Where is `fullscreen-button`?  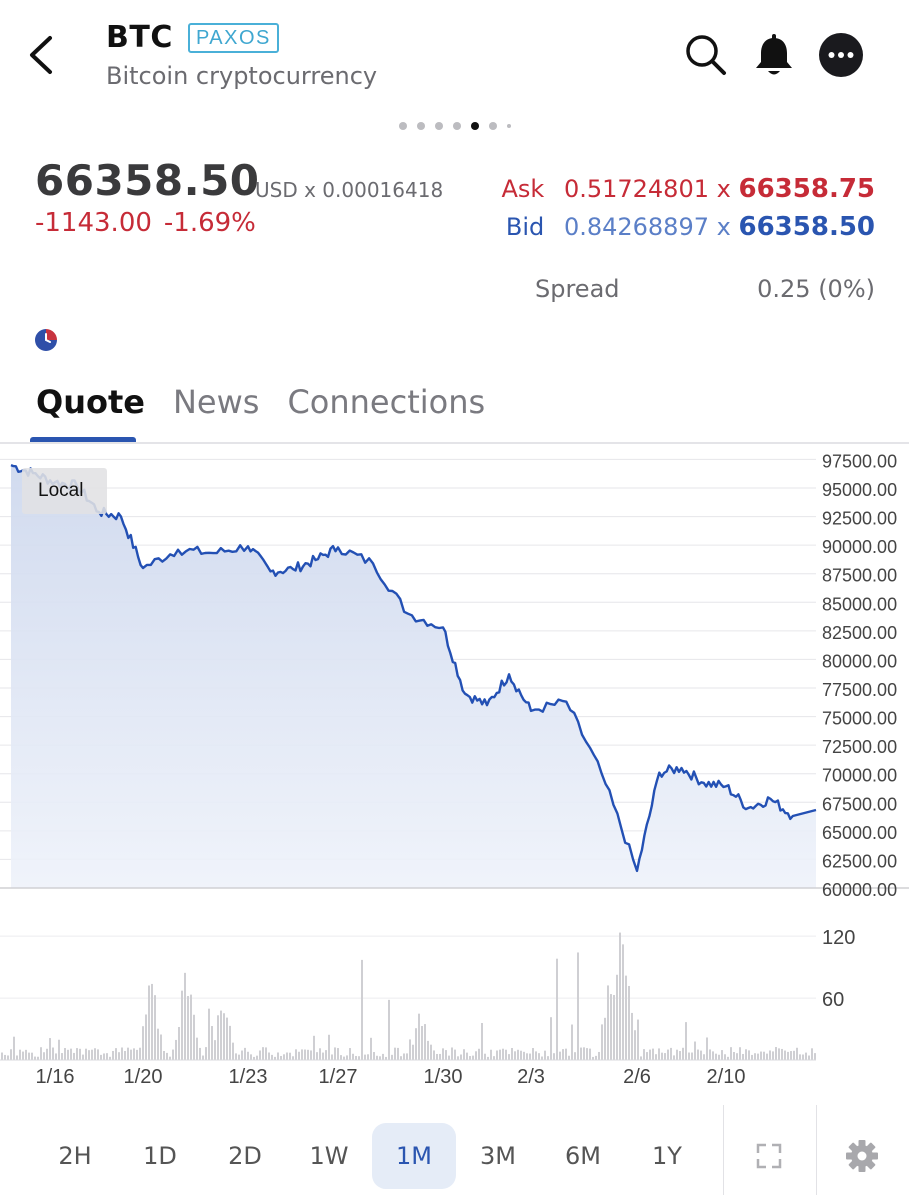
fullscreen-button is located at coordinates (769, 1156).